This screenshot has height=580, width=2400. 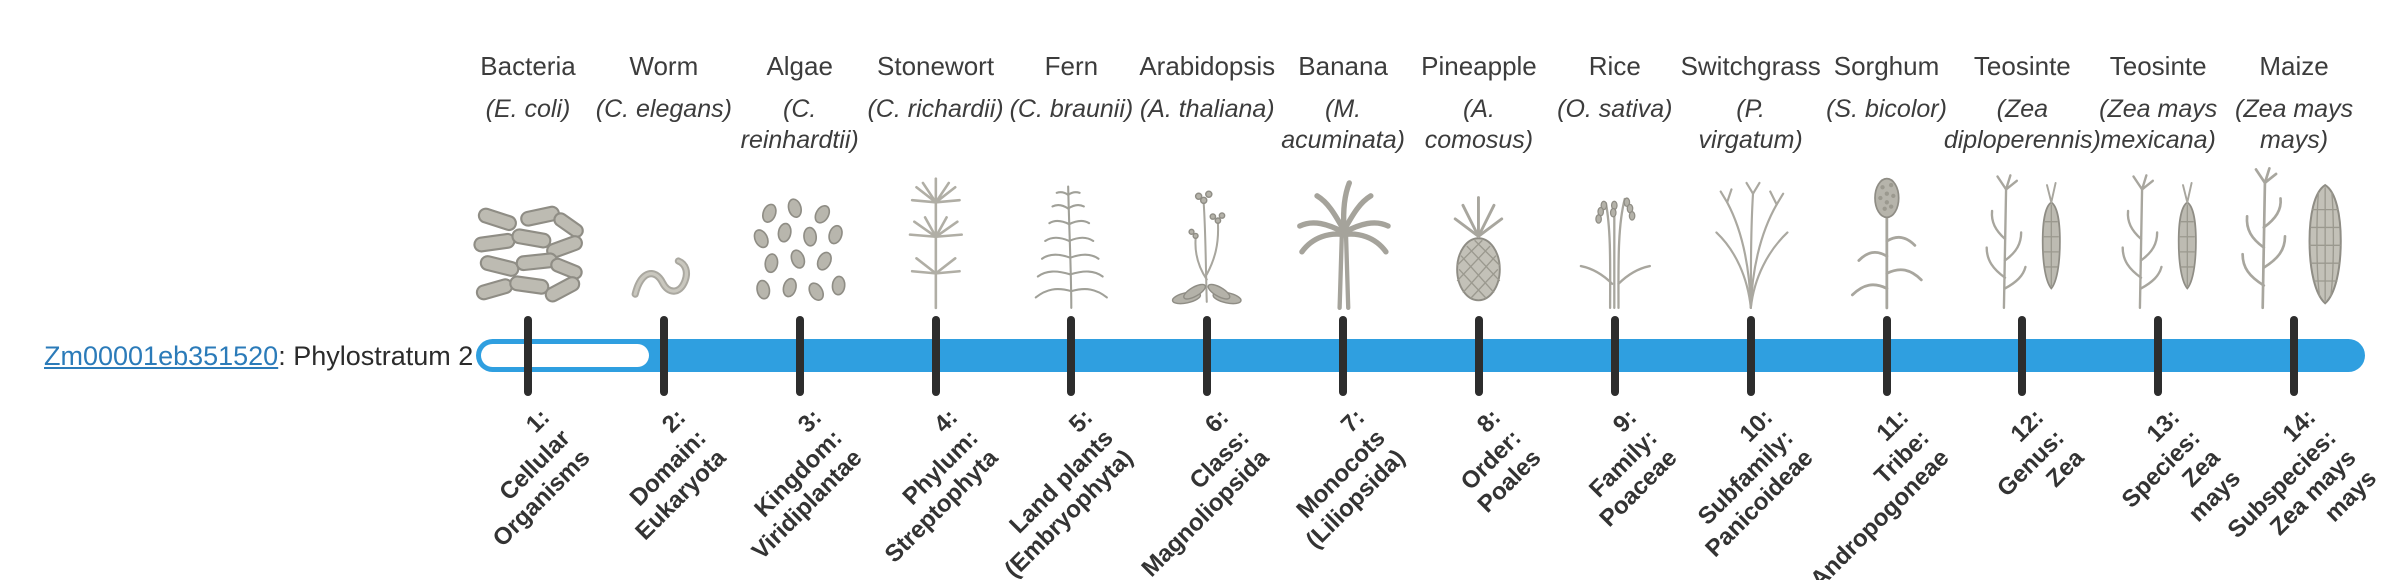 I want to click on maize-icon, so click(x=2294, y=237).